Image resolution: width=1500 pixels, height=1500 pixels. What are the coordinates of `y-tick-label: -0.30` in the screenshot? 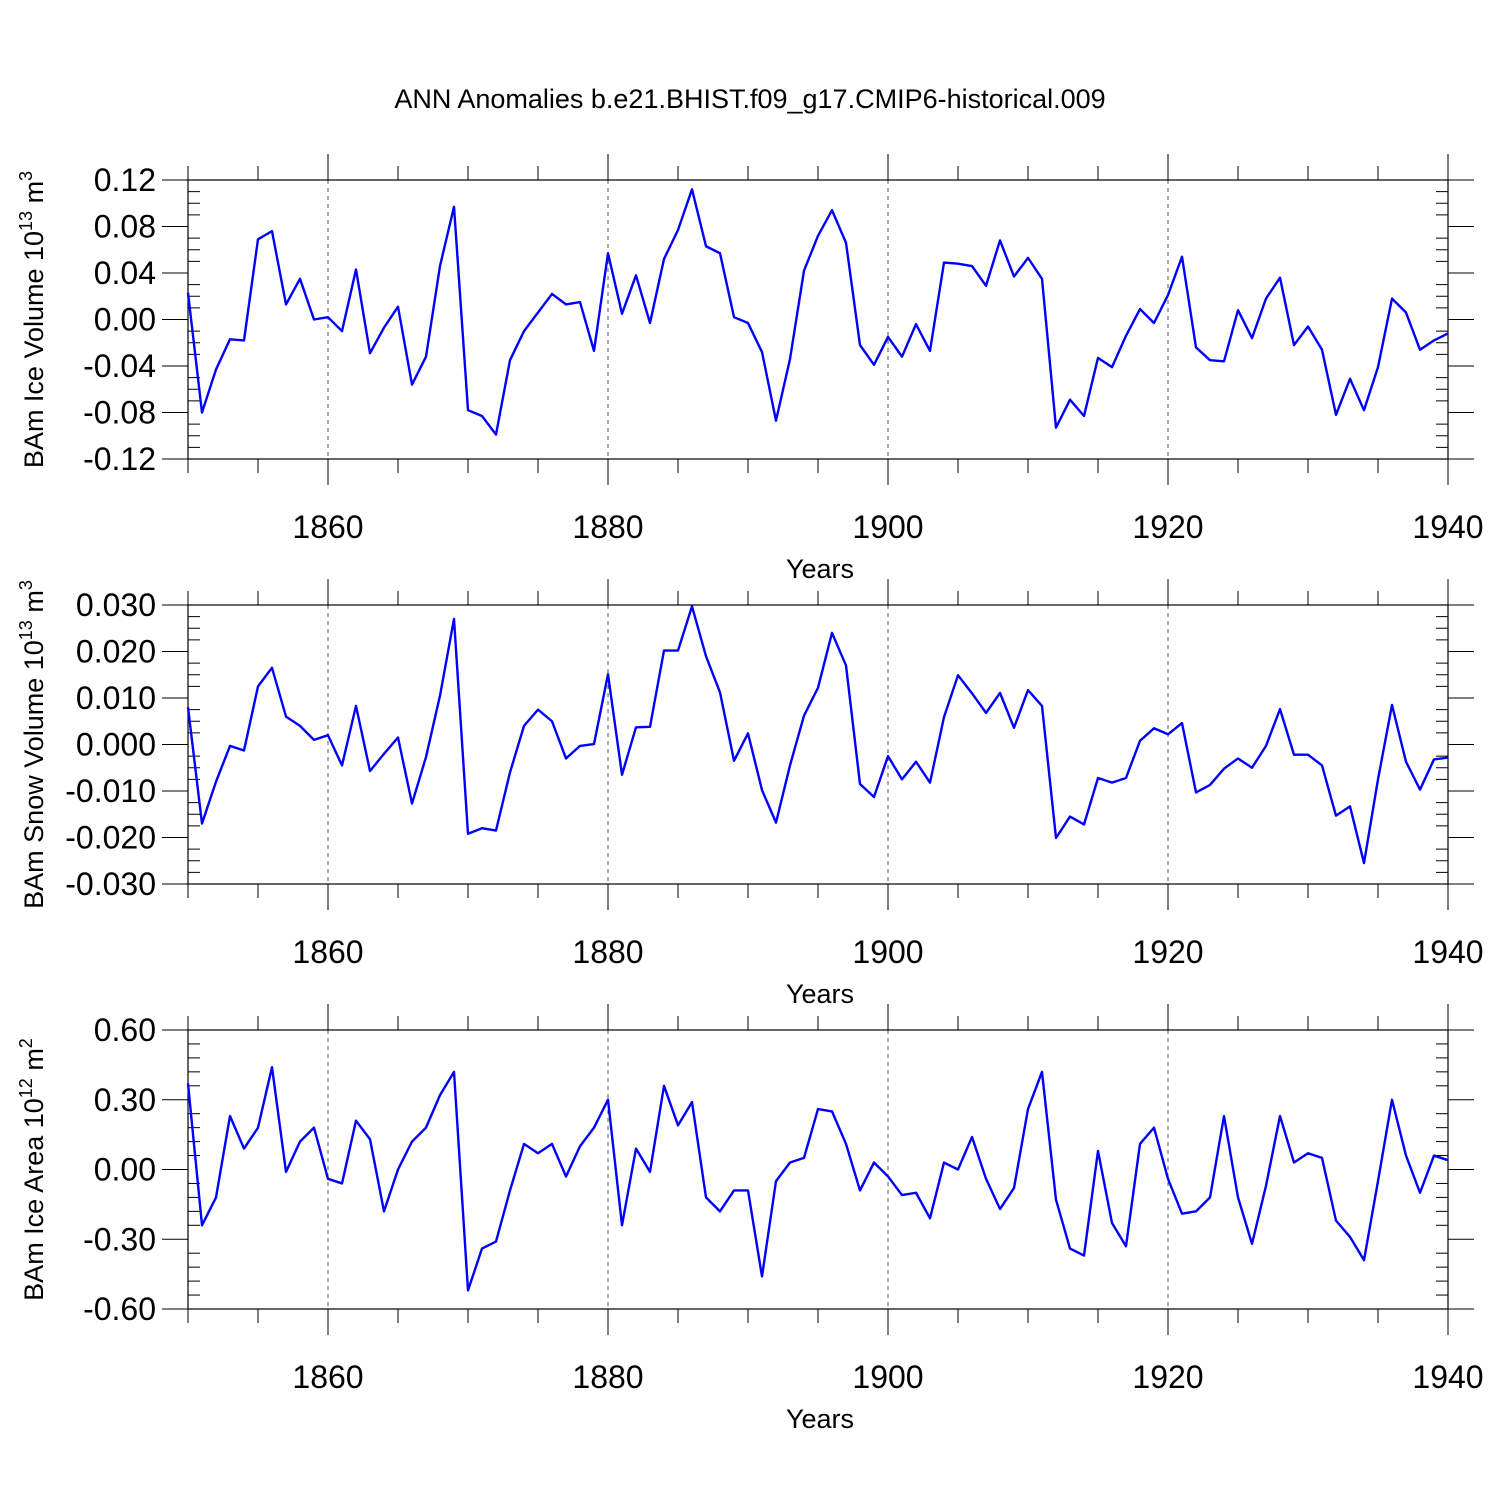 It's located at (119, 1239).